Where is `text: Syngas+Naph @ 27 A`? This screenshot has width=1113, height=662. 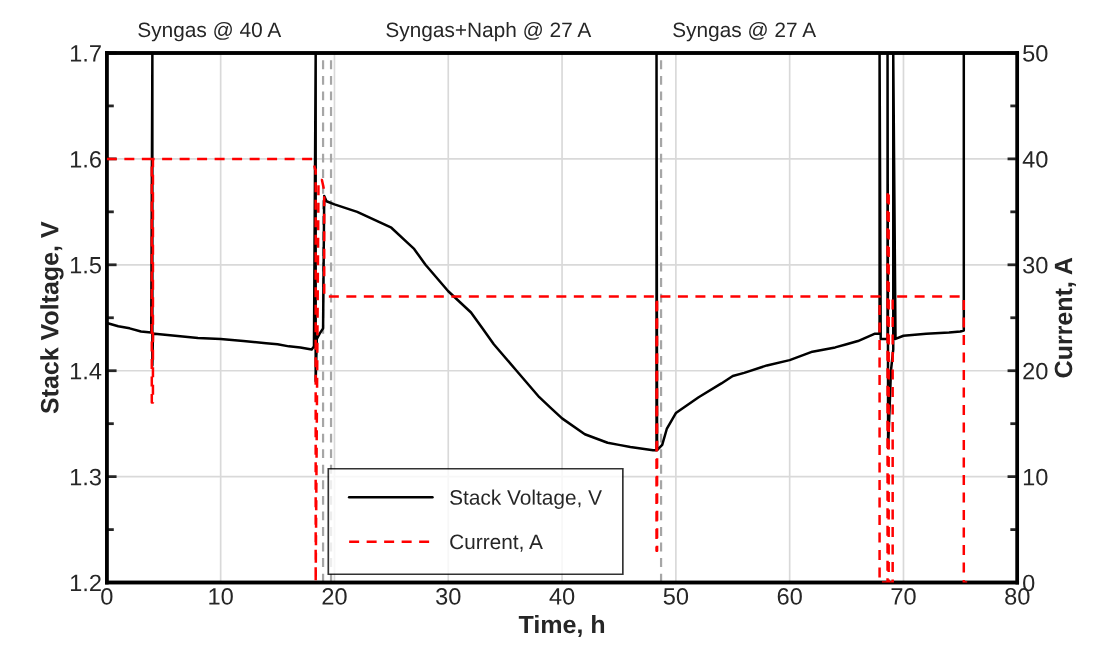
text: Syngas+Naph @ 27 A is located at coordinates (489, 31).